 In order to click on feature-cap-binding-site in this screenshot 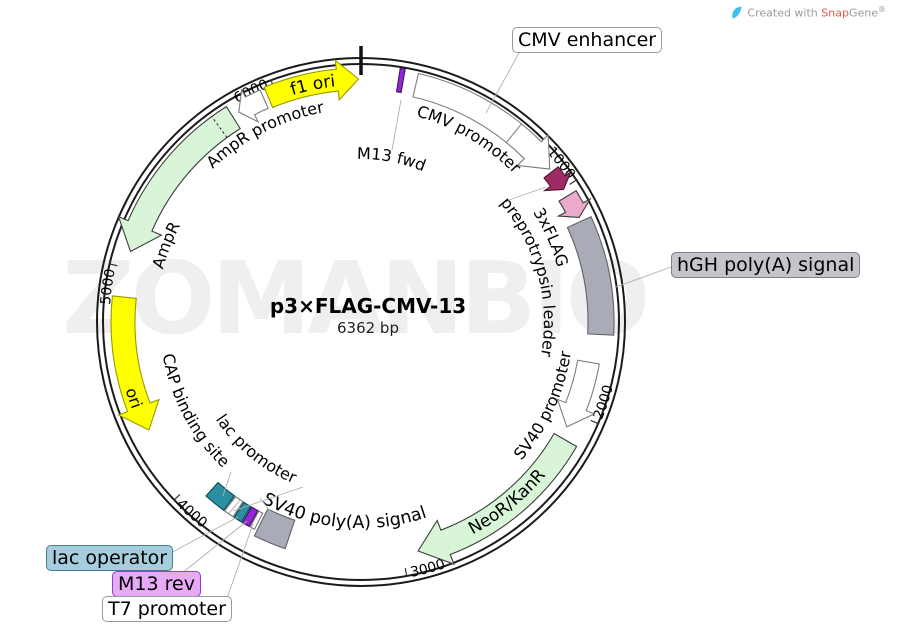, I will do `click(220, 496)`.